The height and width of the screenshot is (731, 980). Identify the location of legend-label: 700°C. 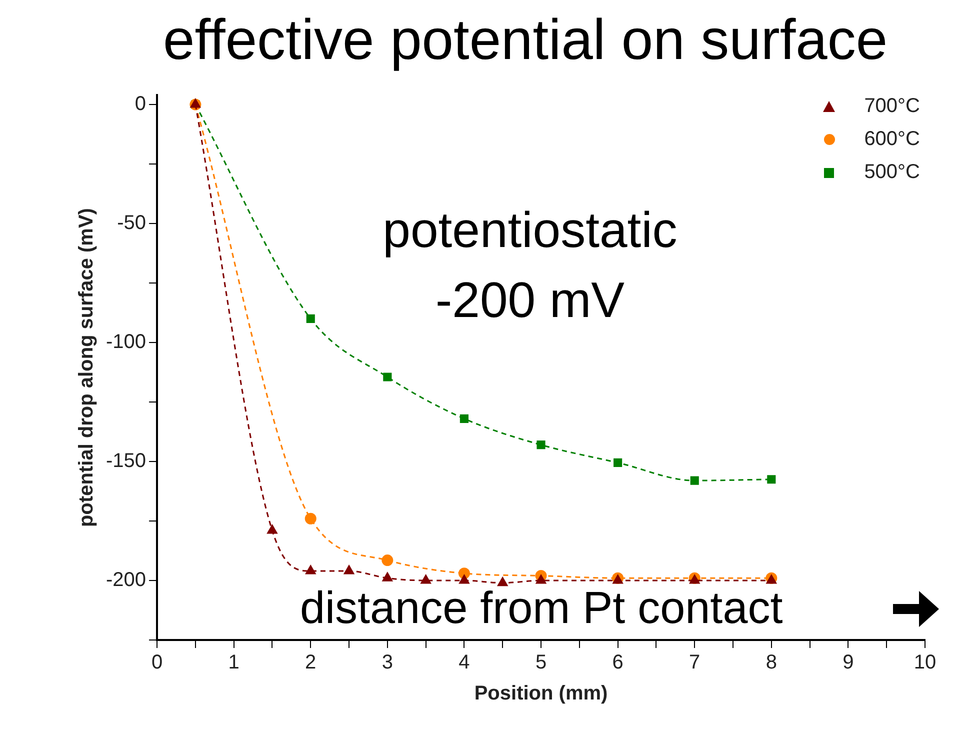
(892, 106).